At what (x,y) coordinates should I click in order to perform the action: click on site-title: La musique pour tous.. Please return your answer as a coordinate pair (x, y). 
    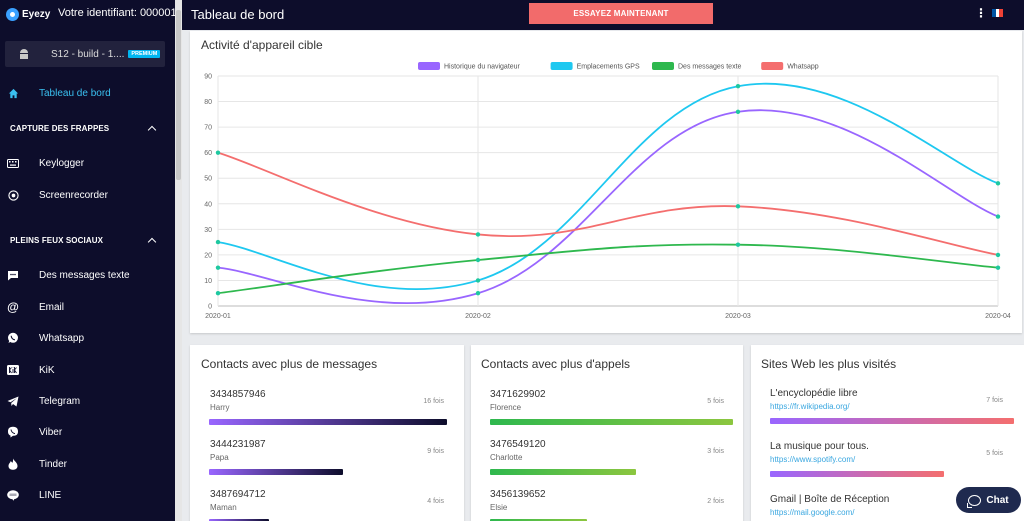
    Looking at the image, I should click on (819, 446).